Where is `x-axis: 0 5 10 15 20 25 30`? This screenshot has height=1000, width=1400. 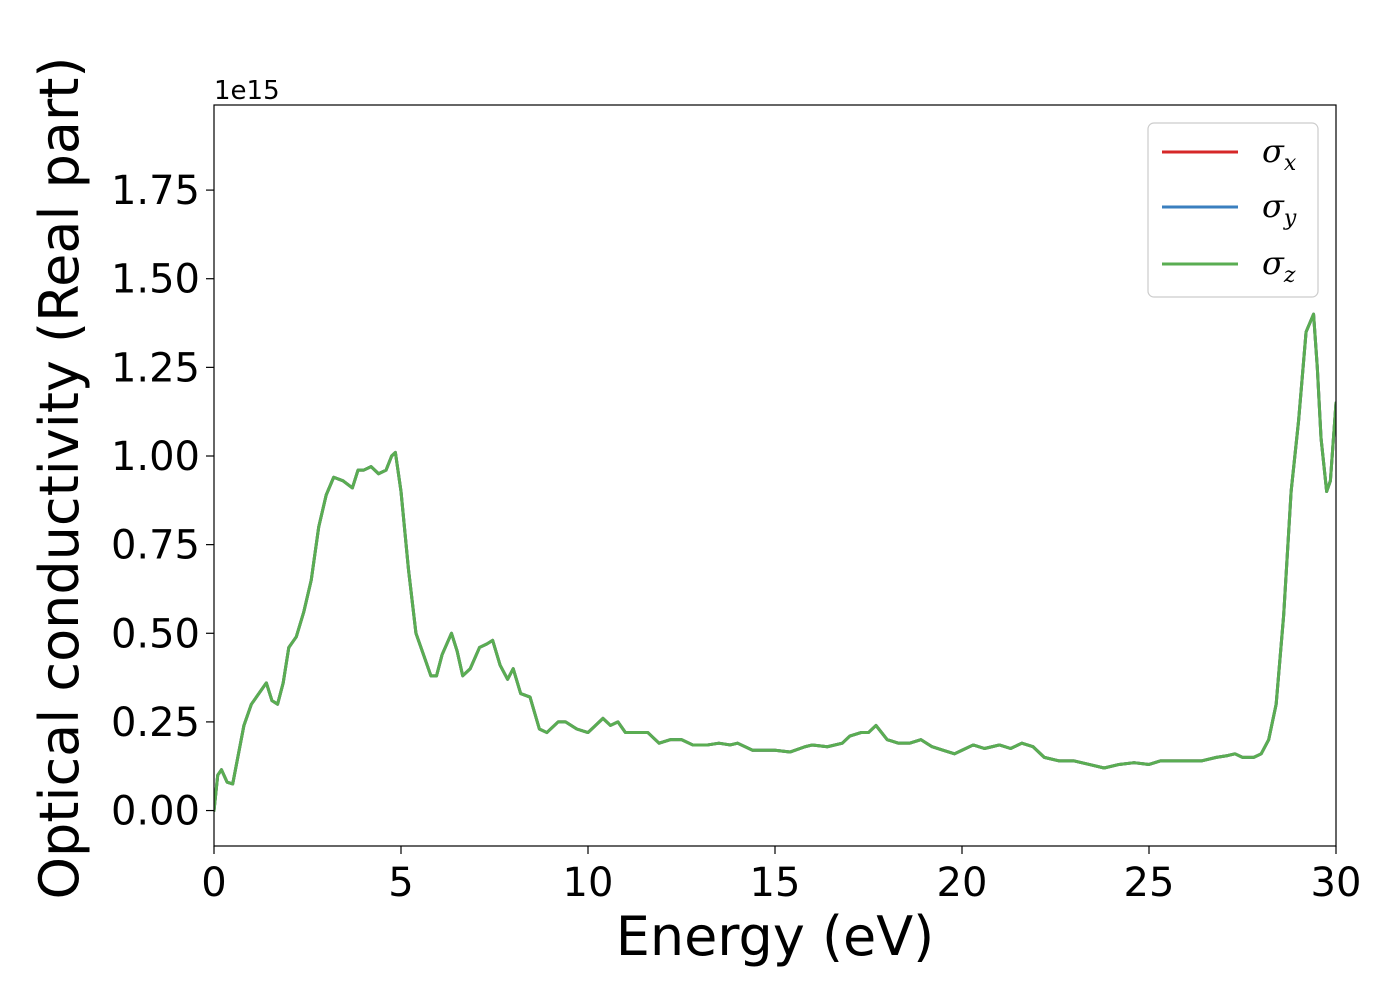
x-axis: 0 5 10 15 20 25 30 is located at coordinates (781, 876).